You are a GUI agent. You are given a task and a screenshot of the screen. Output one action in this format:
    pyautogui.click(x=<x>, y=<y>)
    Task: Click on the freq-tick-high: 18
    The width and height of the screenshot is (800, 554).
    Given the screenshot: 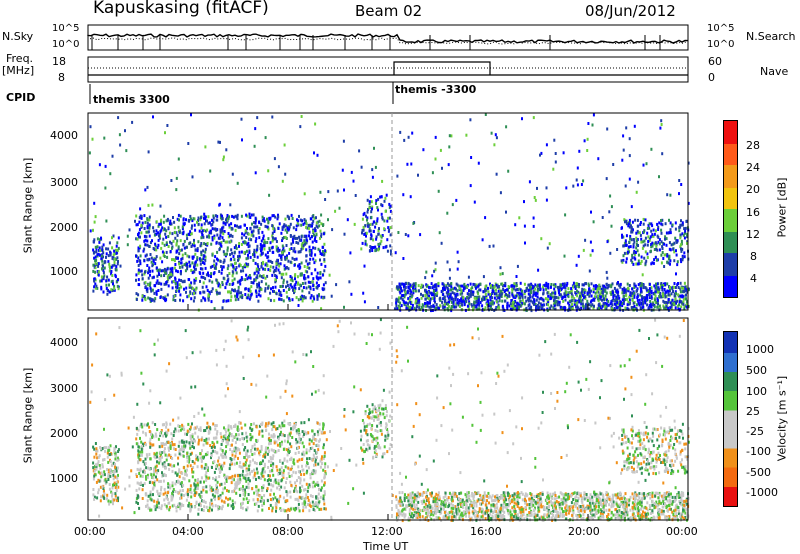 What is the action you would take?
    pyautogui.click(x=59, y=61)
    